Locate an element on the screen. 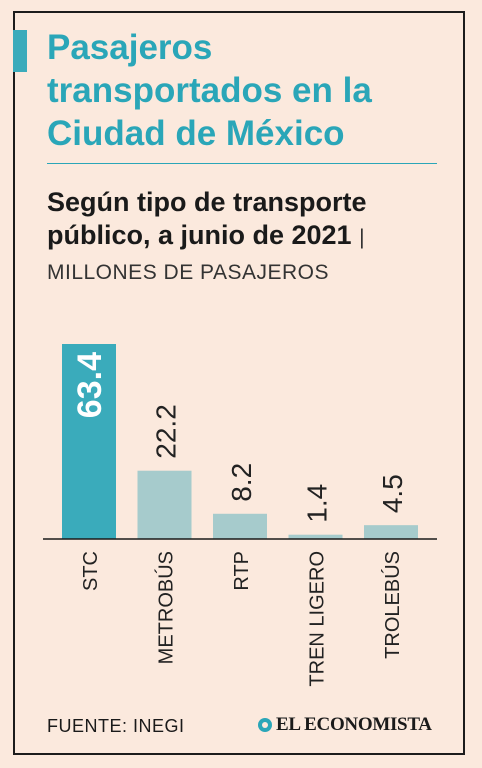 This screenshot has height=768, width=482. data-label: 4.5 is located at coordinates (392, 493).